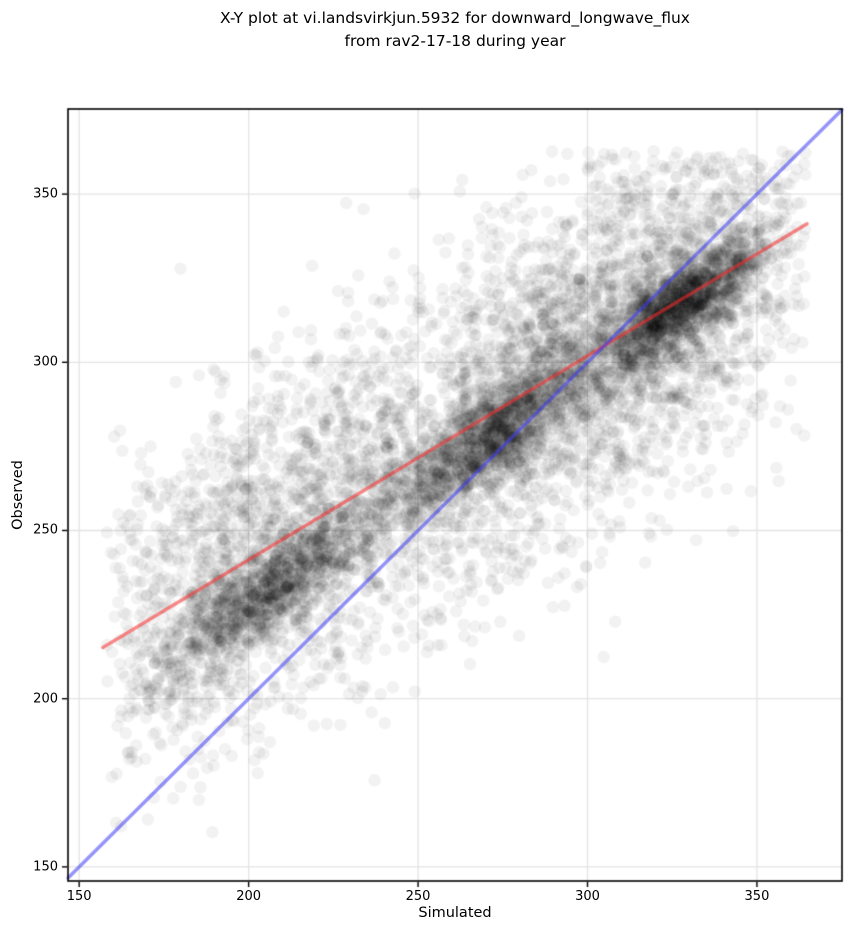  Describe the element at coordinates (45, 194) in the screenshot. I see `y-tick-label-350: 350` at that location.